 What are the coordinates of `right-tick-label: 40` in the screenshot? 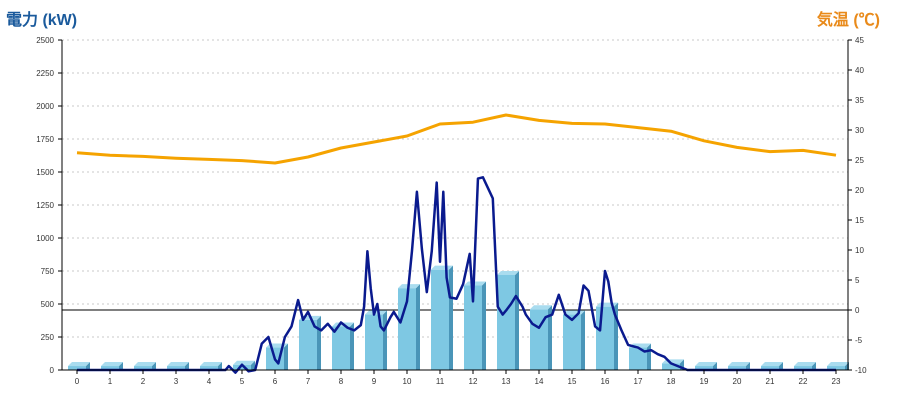 It's located at (859, 70).